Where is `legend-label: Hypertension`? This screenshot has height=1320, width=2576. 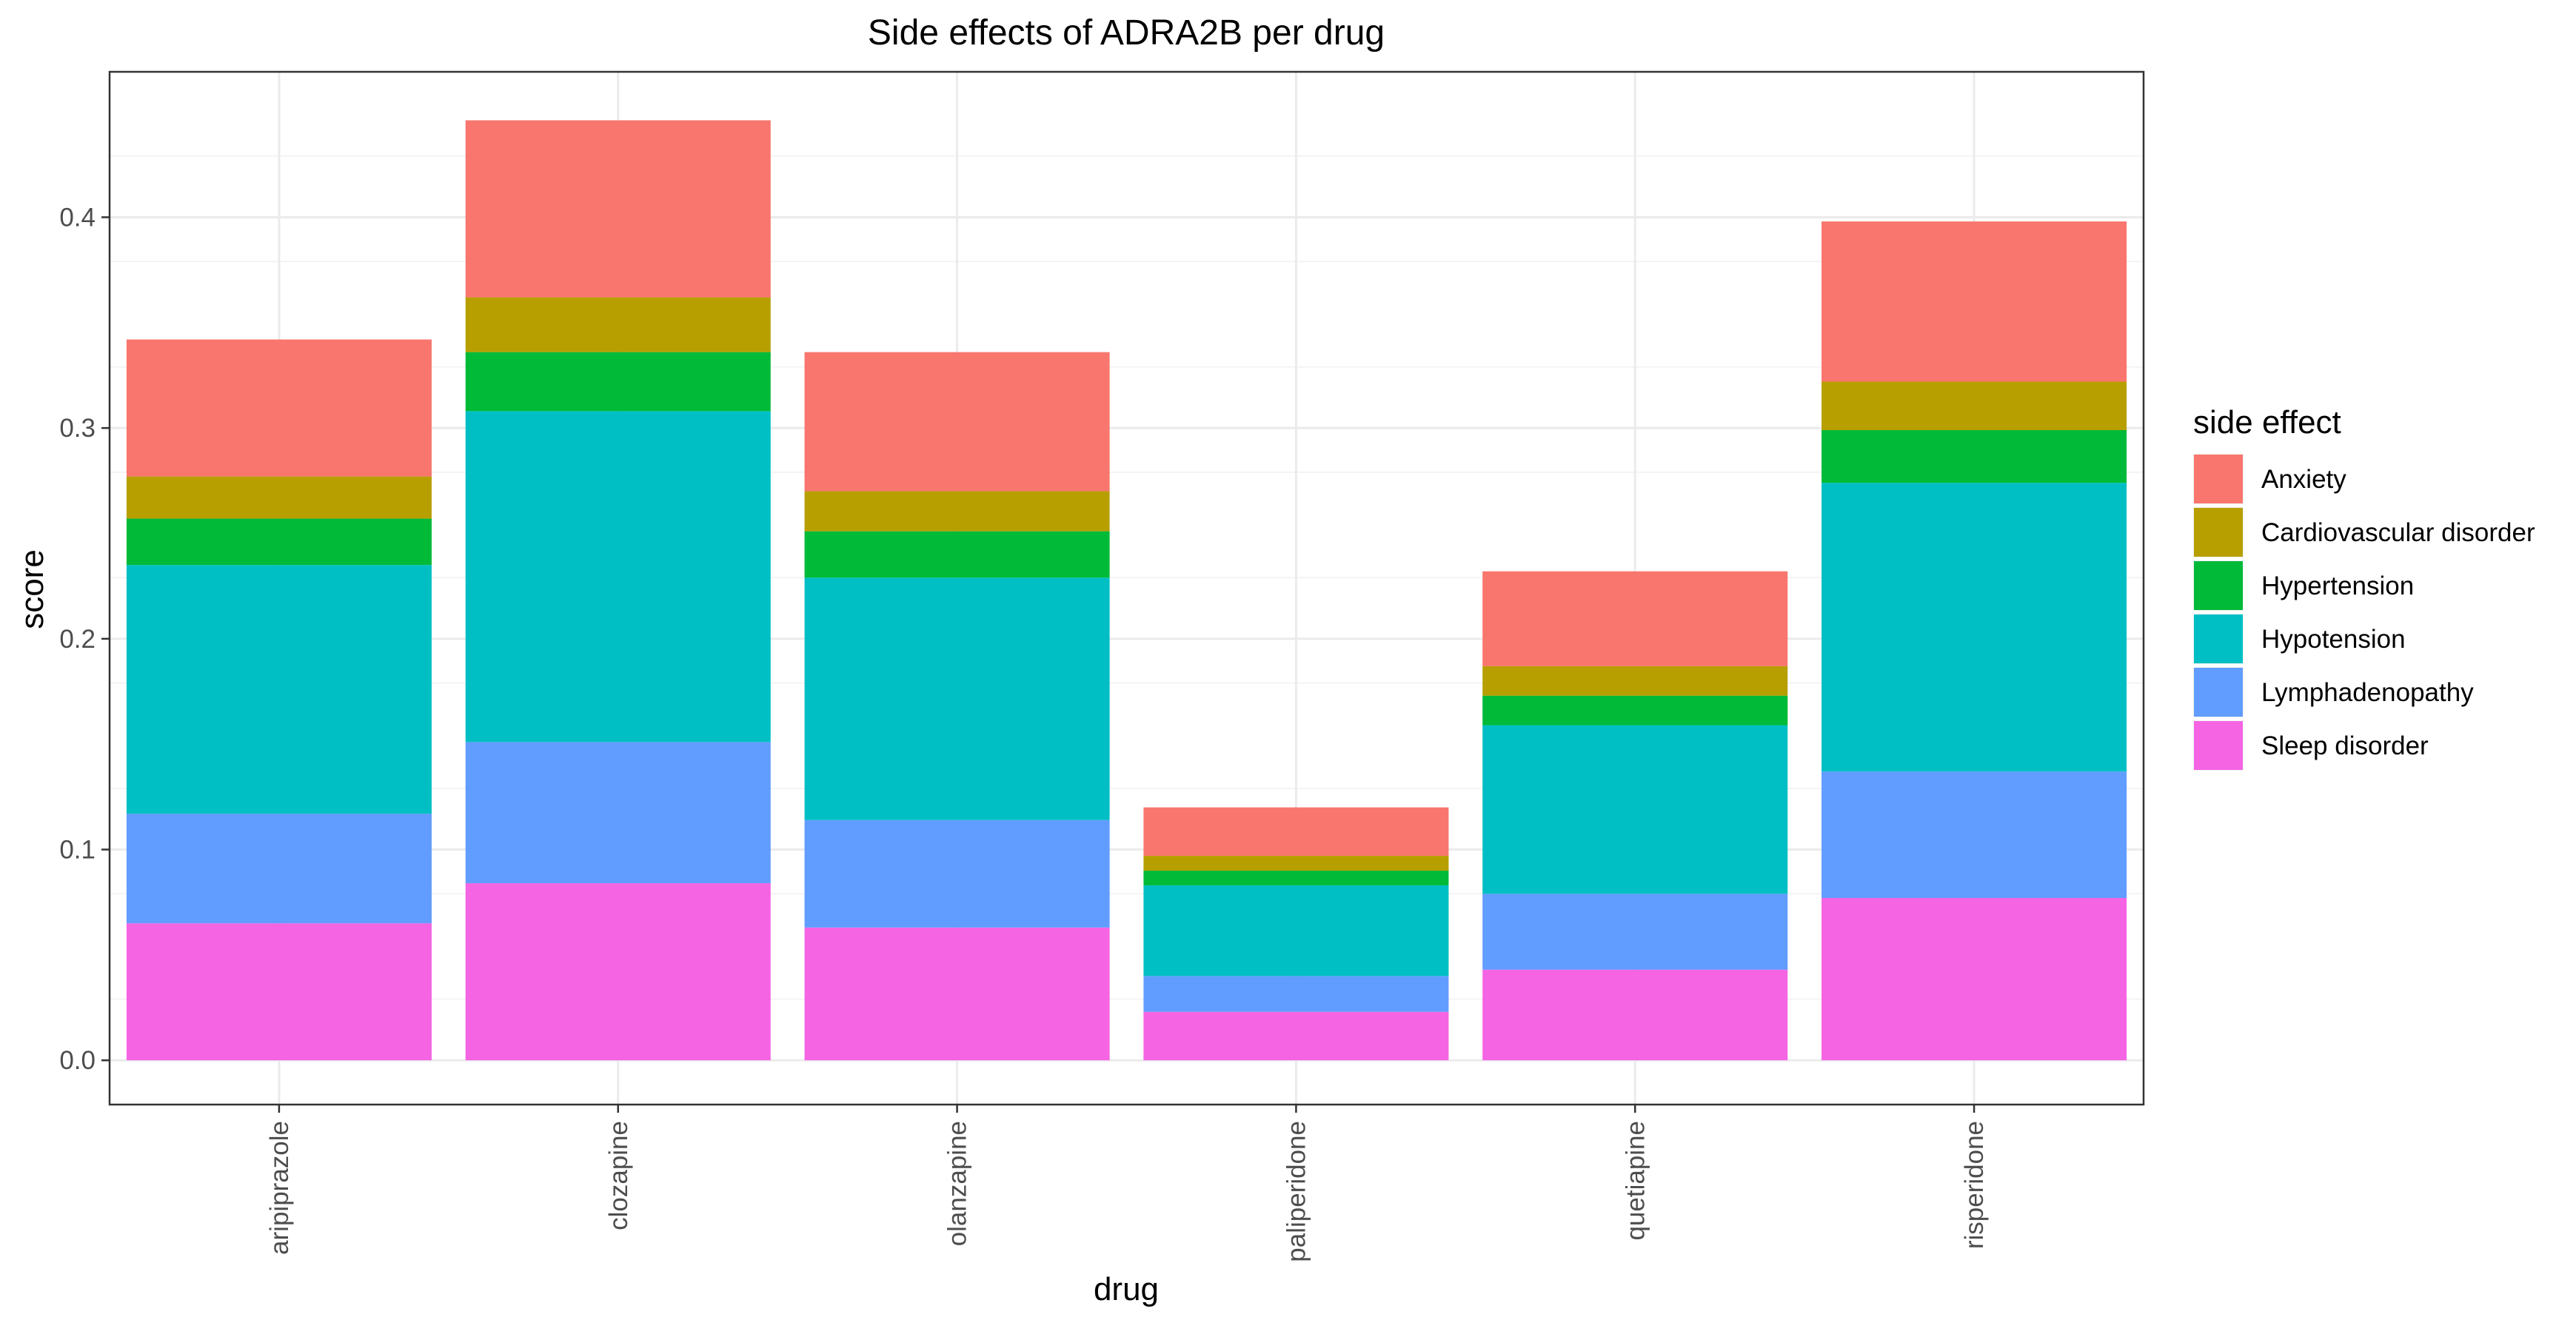 legend-label: Hypertension is located at coordinates (2337, 586).